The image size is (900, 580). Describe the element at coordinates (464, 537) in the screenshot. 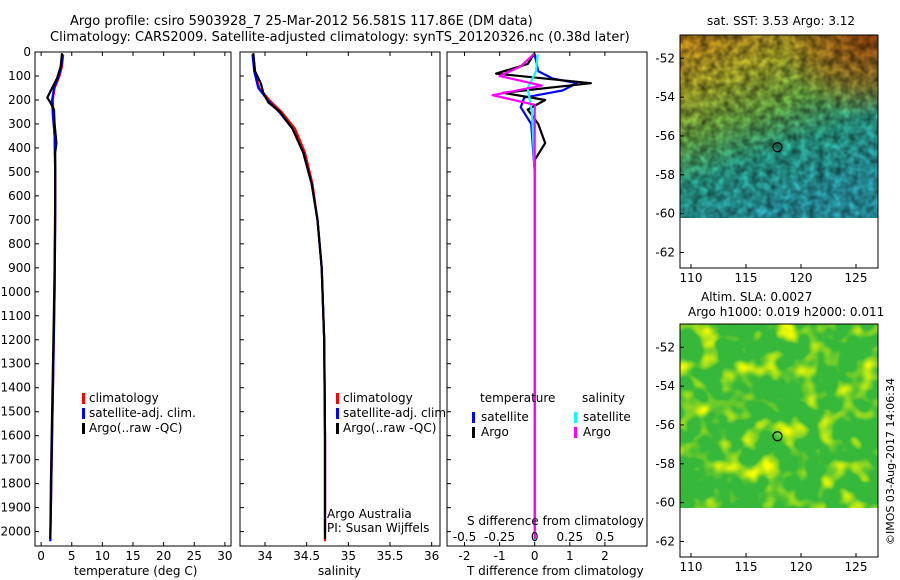

I see `s-tick-label: -0.5` at that location.